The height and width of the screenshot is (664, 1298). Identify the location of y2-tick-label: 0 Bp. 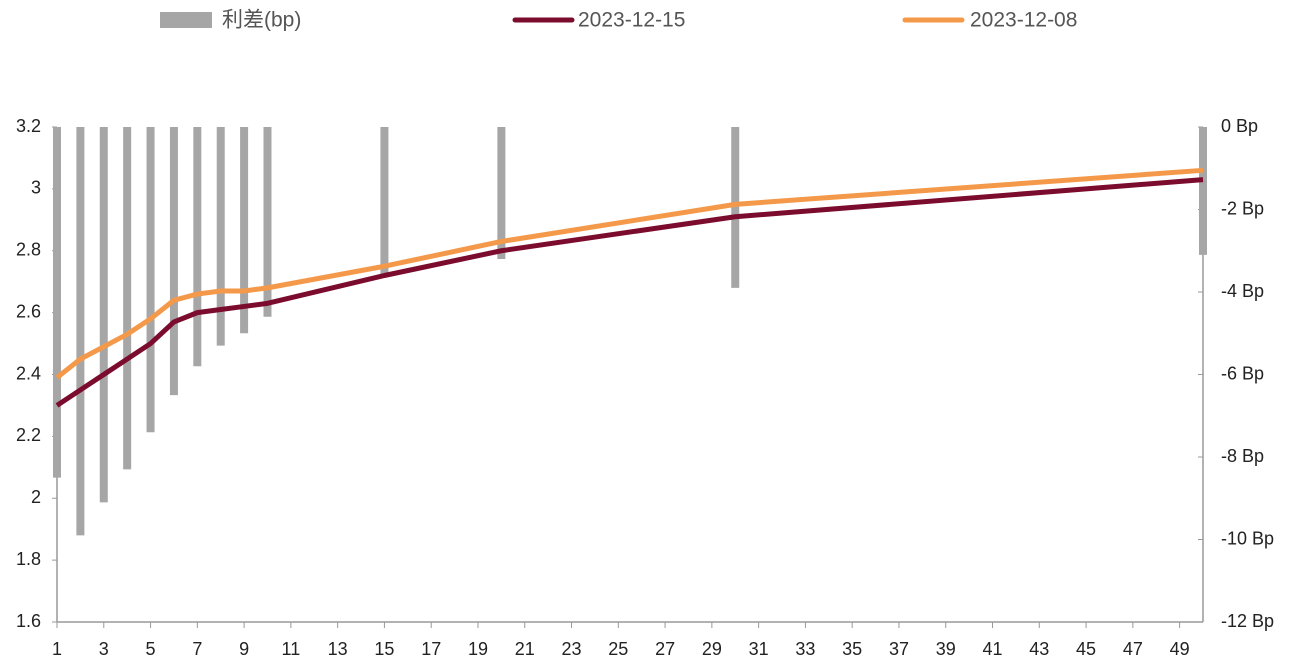
(1239, 126).